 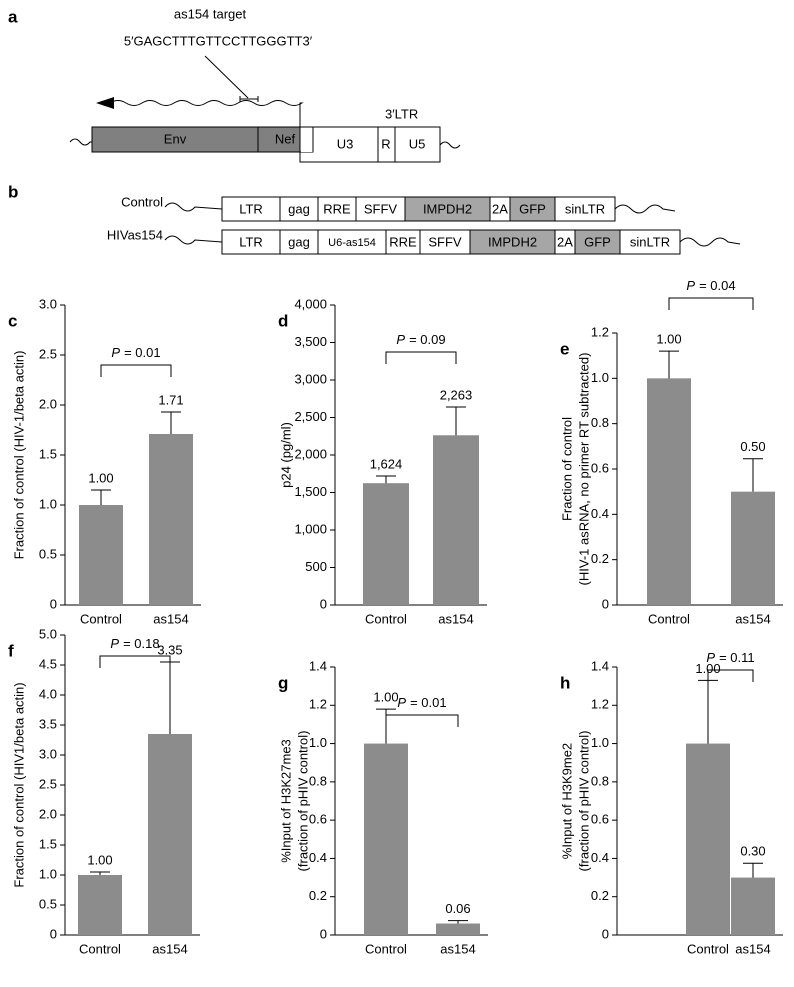 What do you see at coordinates (310, 416) in the screenshot?
I see `y-tick-label: 2,500` at bounding box center [310, 416].